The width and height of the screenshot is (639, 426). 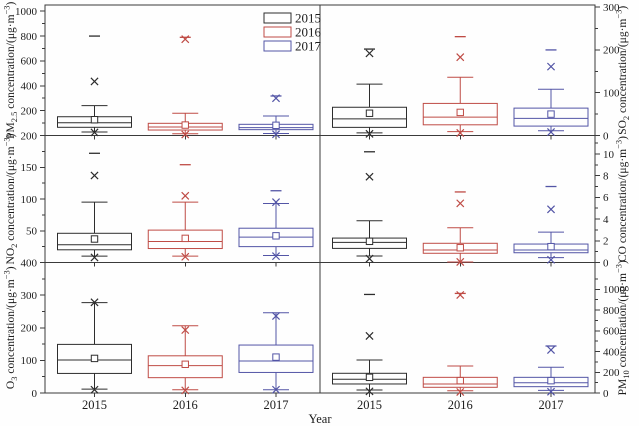 What do you see at coordinates (29, 296) in the screenshot?
I see `y-tick-label: 300` at bounding box center [29, 296].